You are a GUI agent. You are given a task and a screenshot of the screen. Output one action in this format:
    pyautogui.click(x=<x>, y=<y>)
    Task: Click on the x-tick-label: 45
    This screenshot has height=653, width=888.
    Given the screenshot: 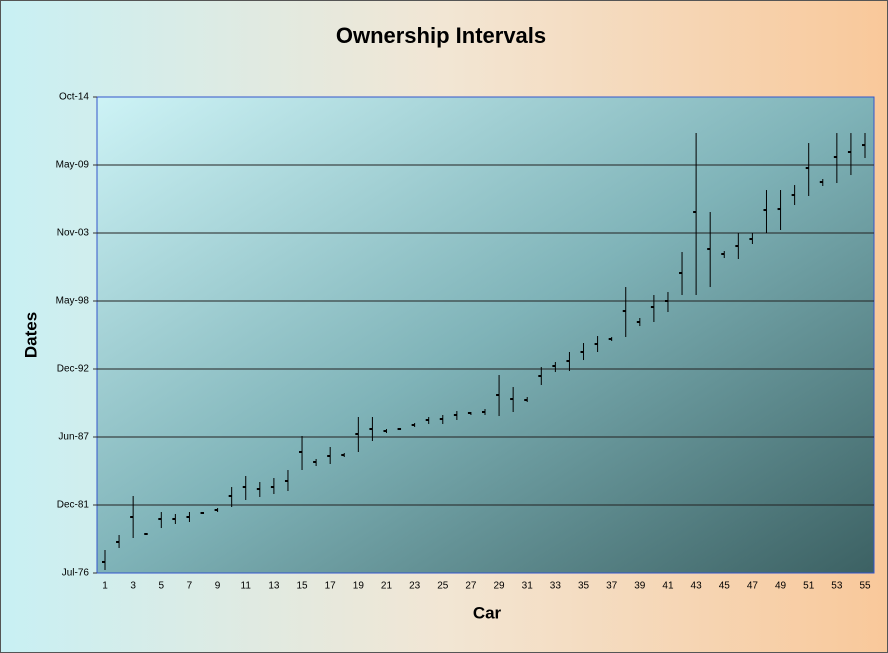 What is the action you would take?
    pyautogui.click(x=725, y=586)
    